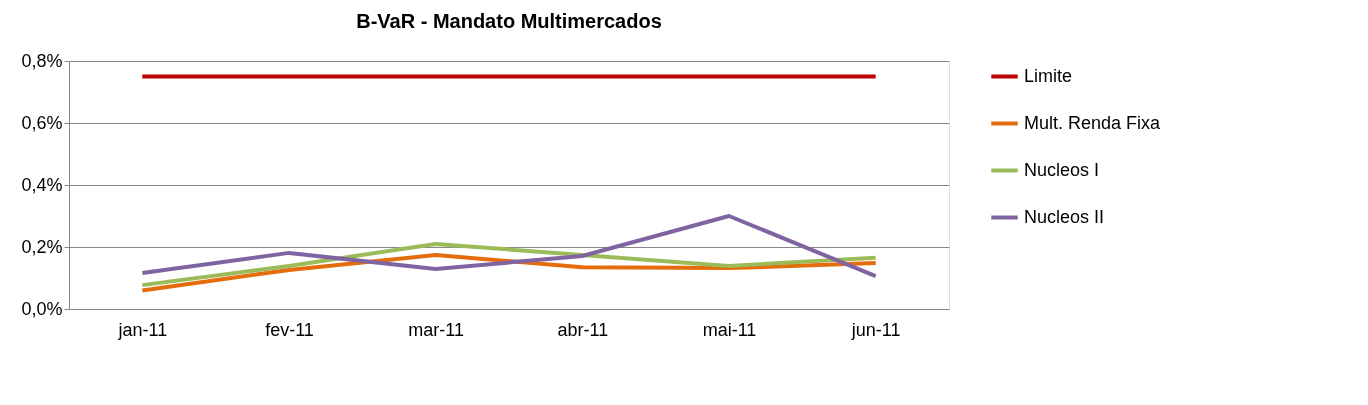 The image size is (1368, 405). Describe the element at coordinates (1064, 216) in the screenshot. I see `legend-label: Nucleos II` at that location.